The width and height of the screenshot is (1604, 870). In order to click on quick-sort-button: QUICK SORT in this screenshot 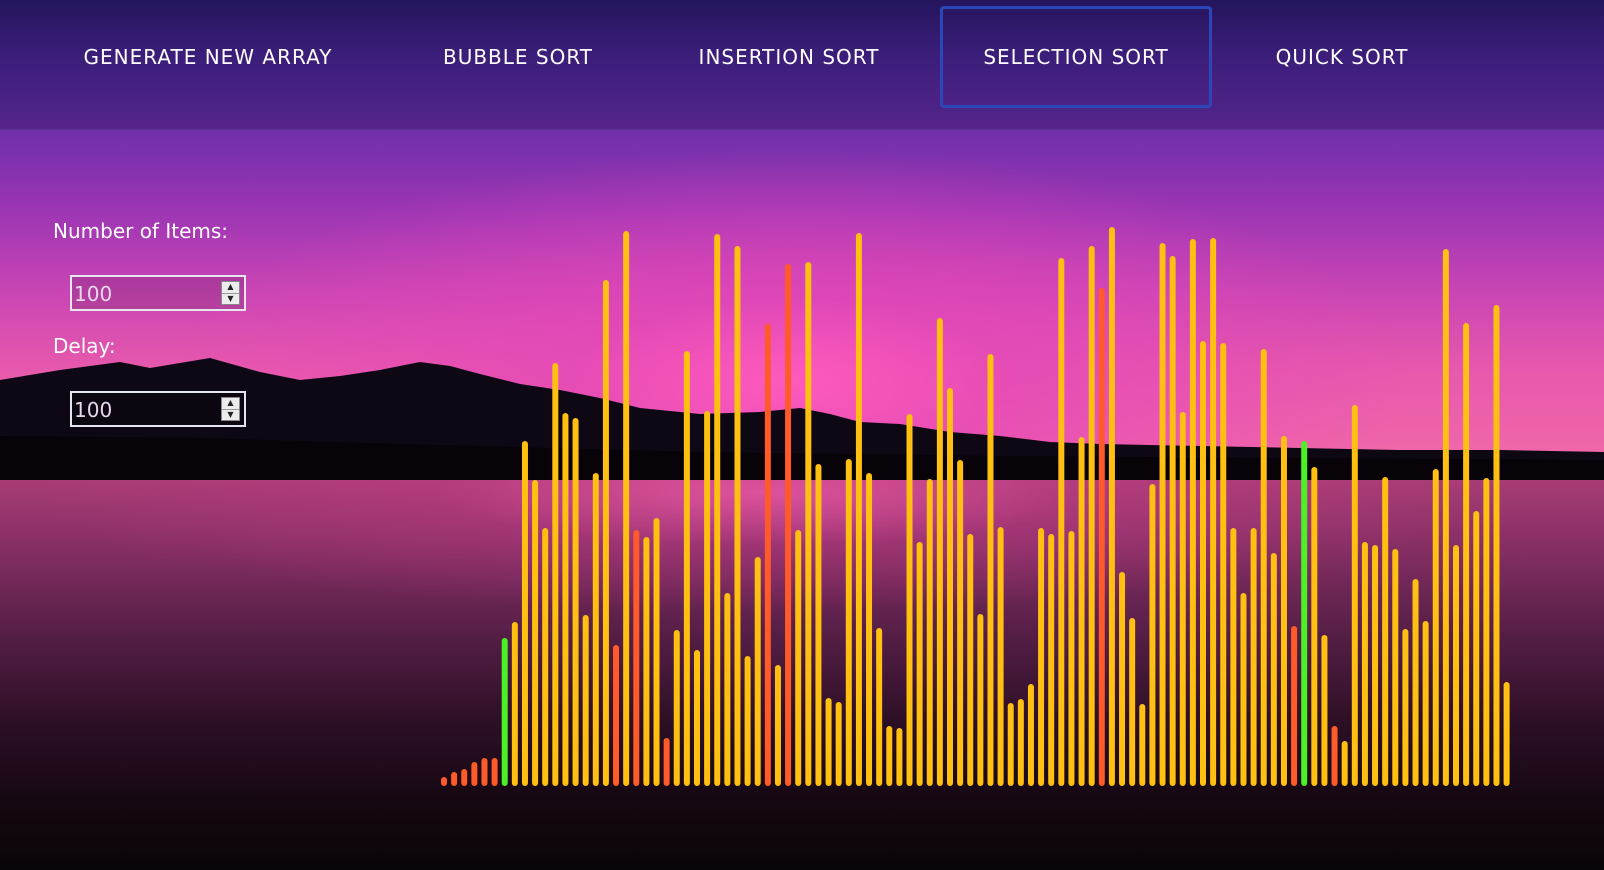, I will do `click(1342, 57)`.